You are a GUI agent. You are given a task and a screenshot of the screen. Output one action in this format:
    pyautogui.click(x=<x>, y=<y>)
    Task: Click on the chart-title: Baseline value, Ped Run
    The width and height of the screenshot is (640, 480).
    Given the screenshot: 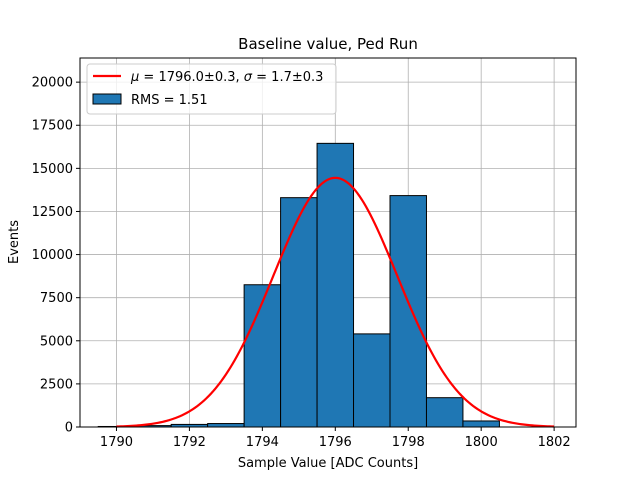 What is the action you would take?
    pyautogui.click(x=328, y=44)
    